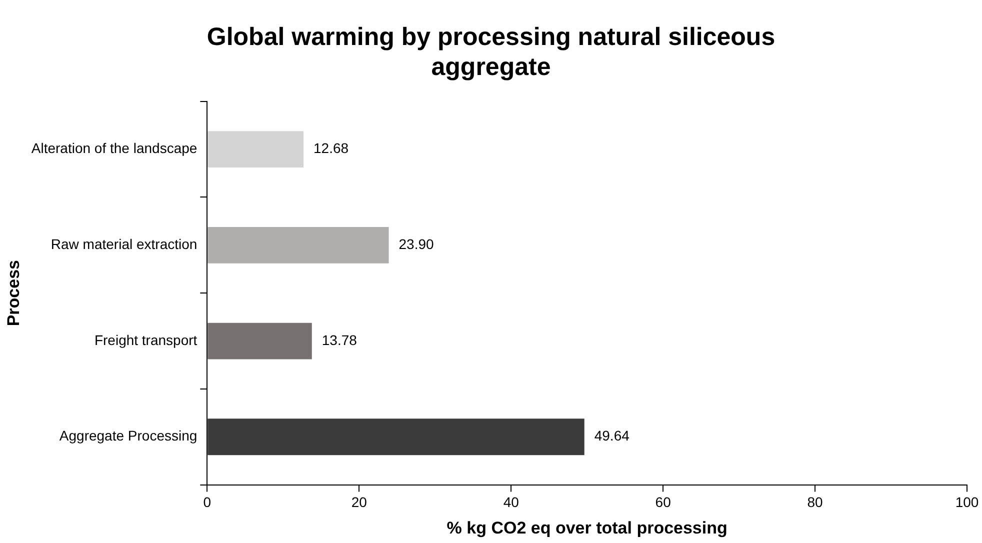 The height and width of the screenshot is (543, 982). What do you see at coordinates (146, 340) in the screenshot?
I see `y-tick-label: Freight transport` at bounding box center [146, 340].